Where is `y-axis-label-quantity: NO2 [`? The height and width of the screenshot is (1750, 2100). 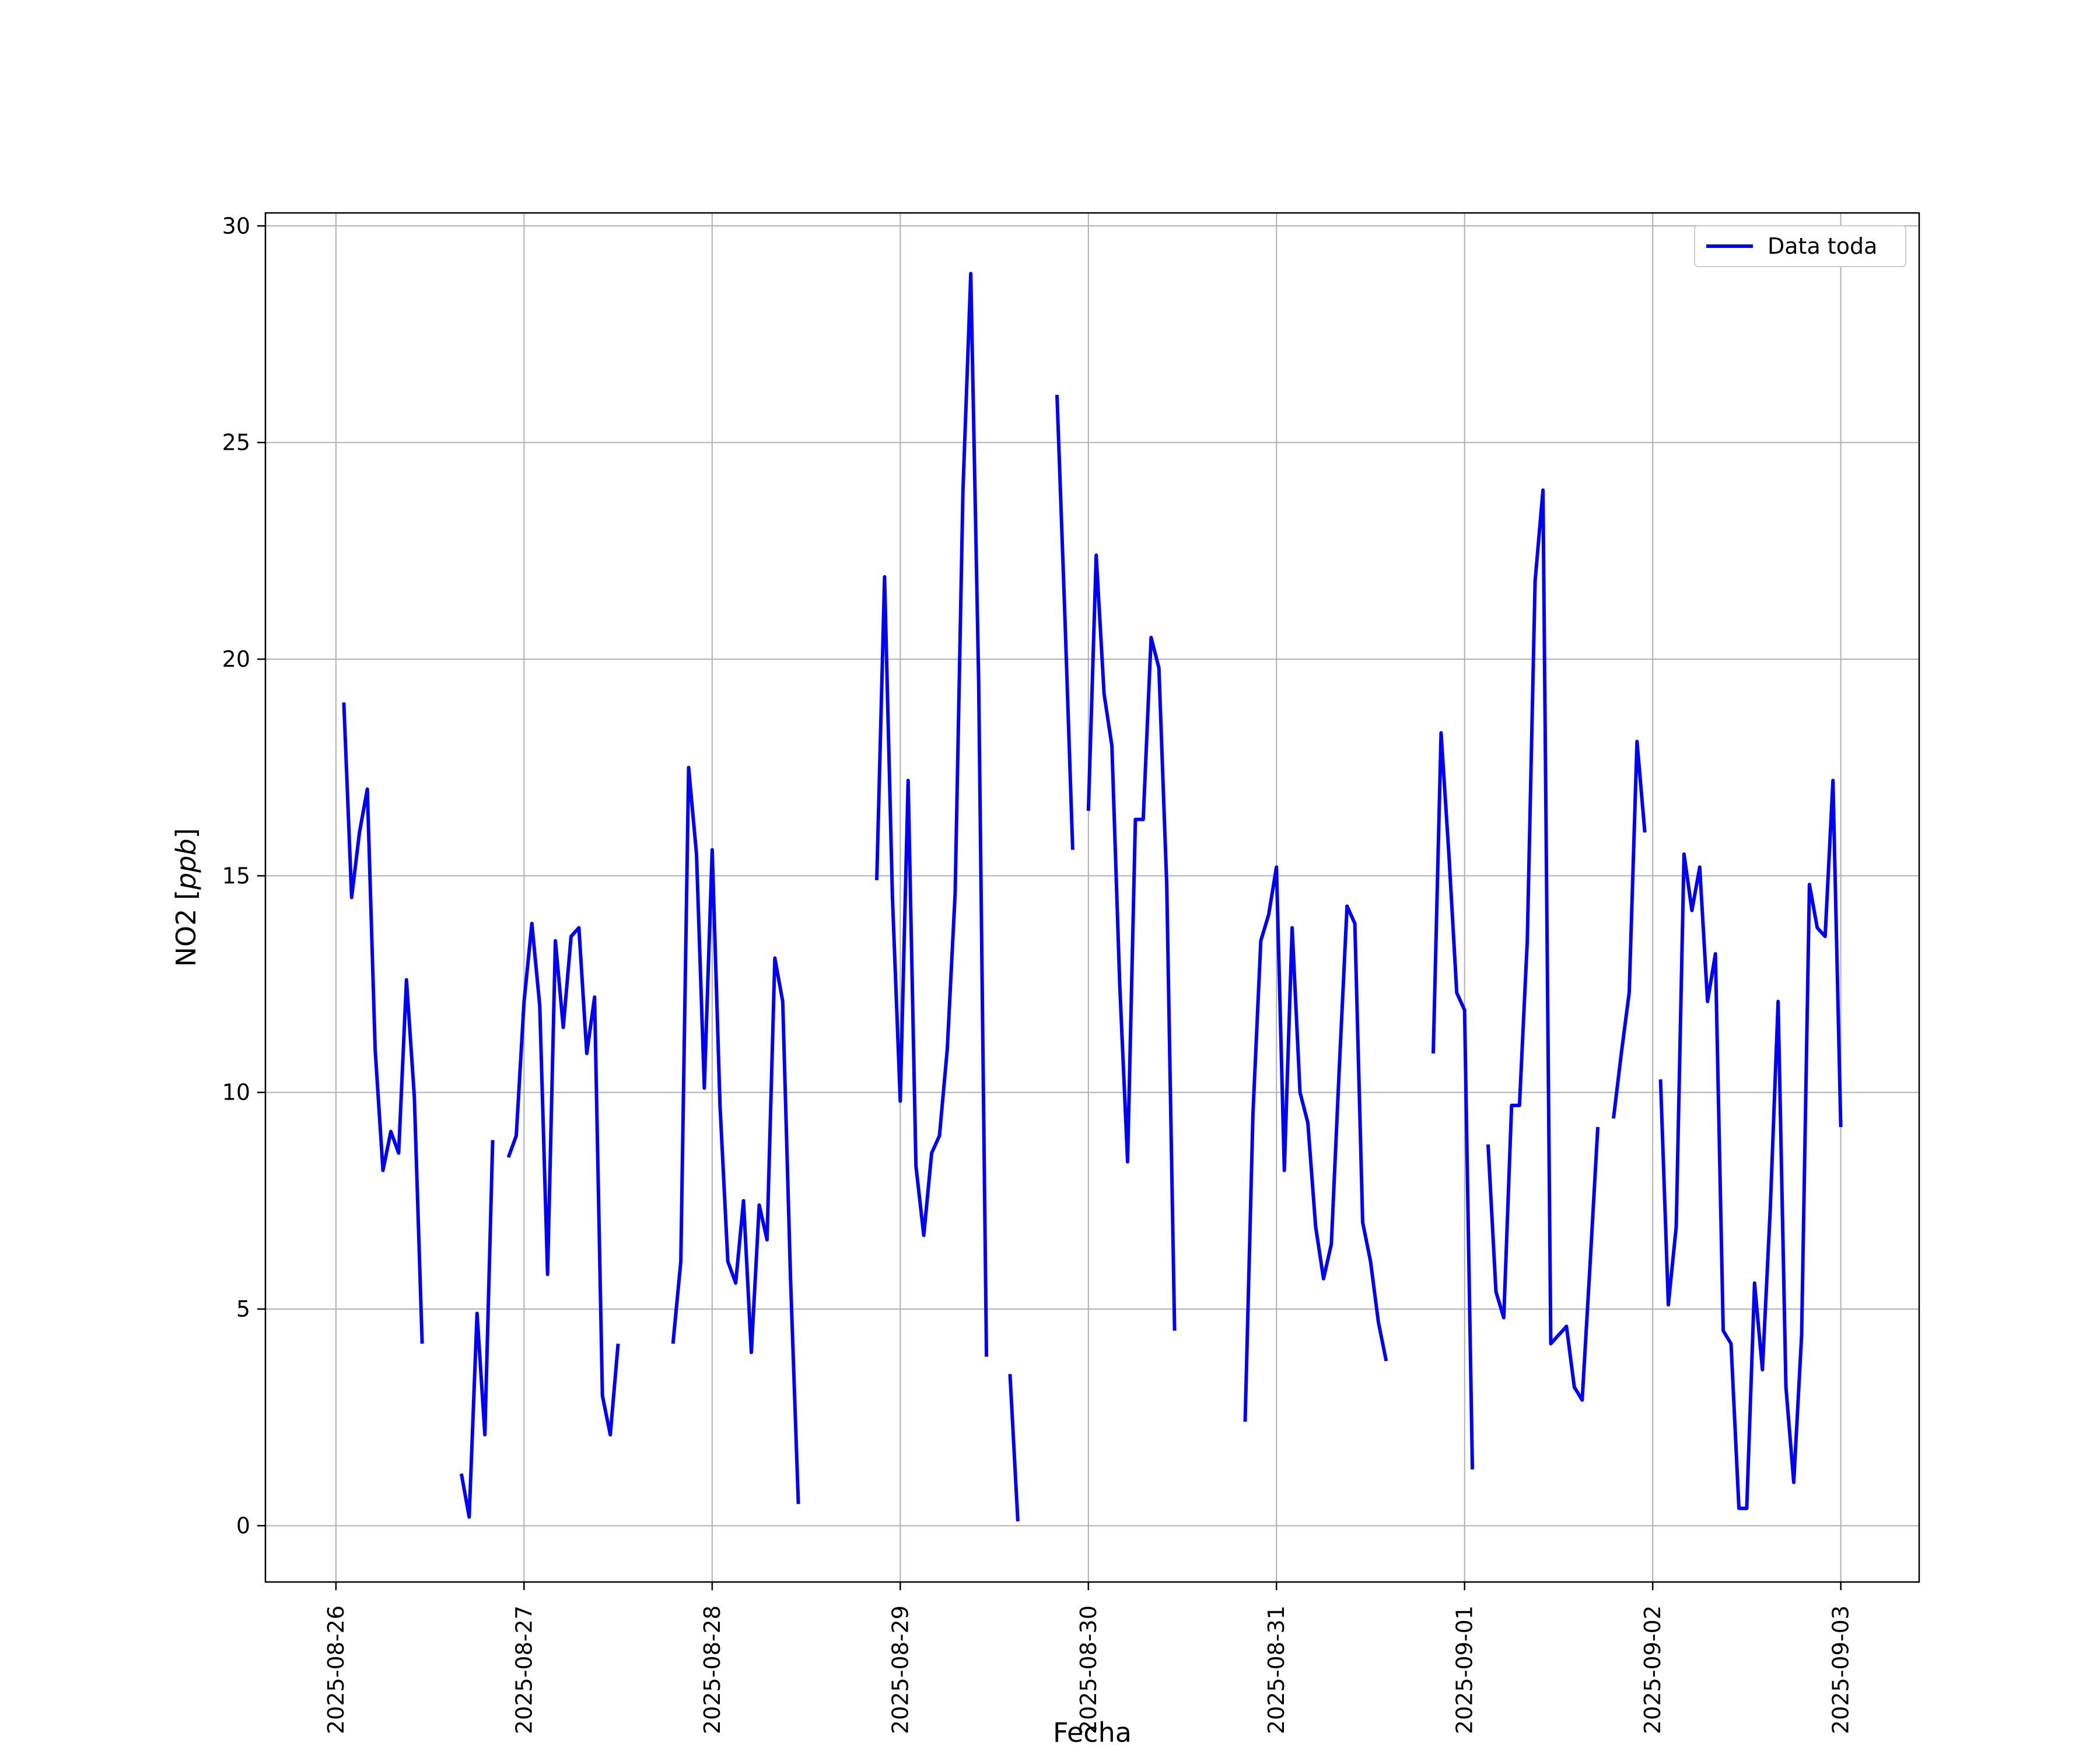
y-axis-label-quantity: NO2 [ is located at coordinates (186, 928).